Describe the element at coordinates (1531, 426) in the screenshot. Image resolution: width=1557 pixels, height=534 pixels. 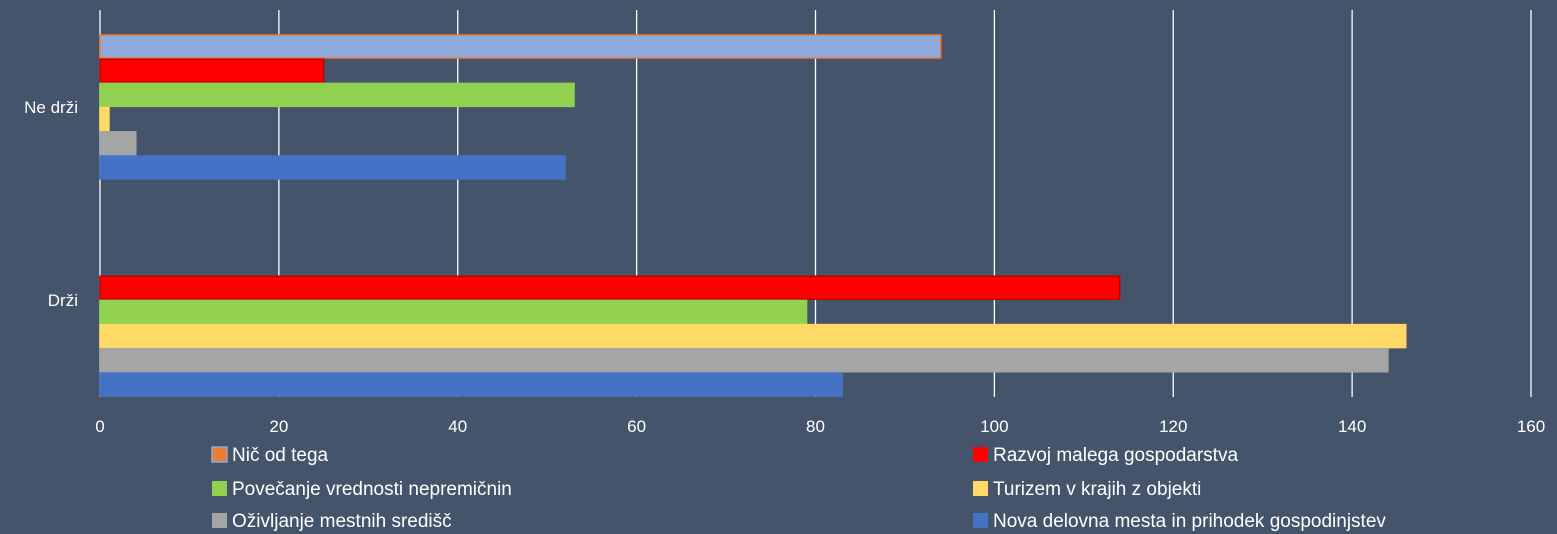
I see `x-tick-label: 160` at that location.